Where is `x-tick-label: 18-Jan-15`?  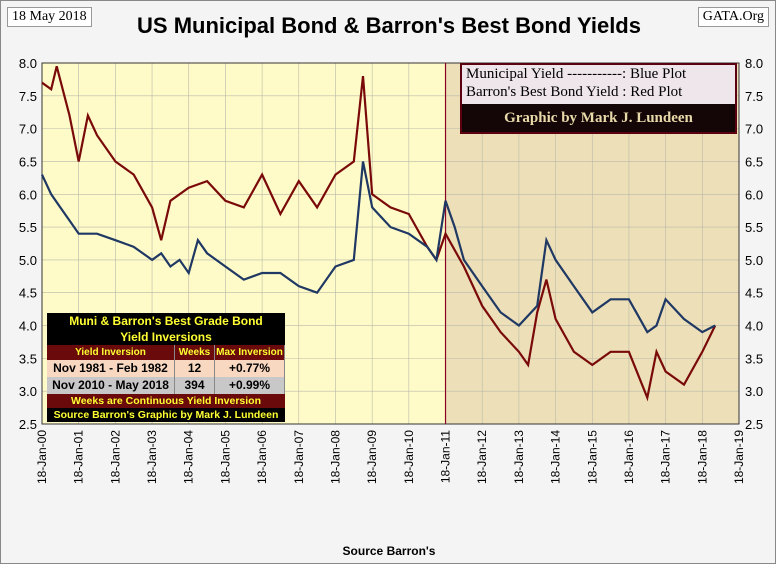
x-tick-label: 18-Jan-15 is located at coordinates (592, 457).